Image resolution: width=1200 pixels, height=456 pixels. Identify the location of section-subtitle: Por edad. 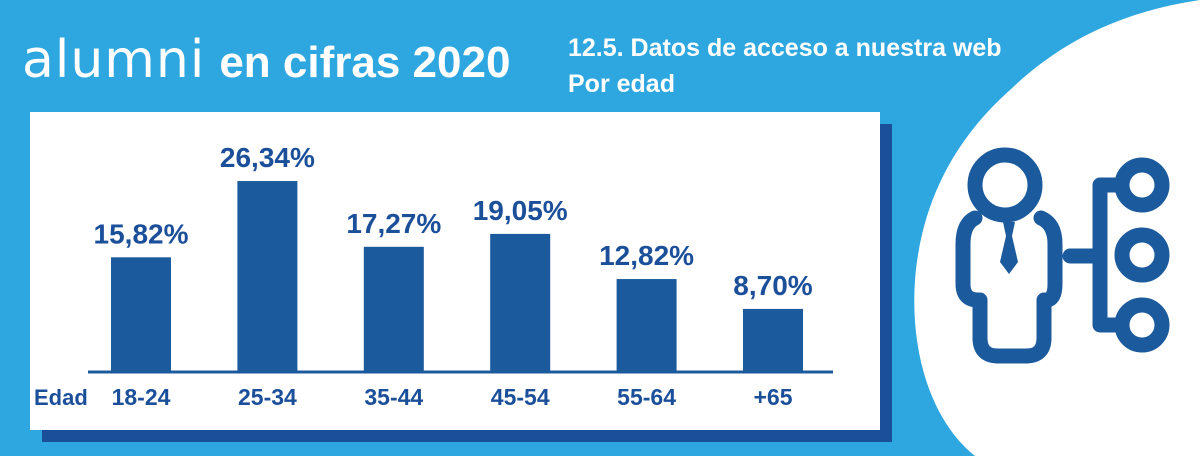
(621, 84).